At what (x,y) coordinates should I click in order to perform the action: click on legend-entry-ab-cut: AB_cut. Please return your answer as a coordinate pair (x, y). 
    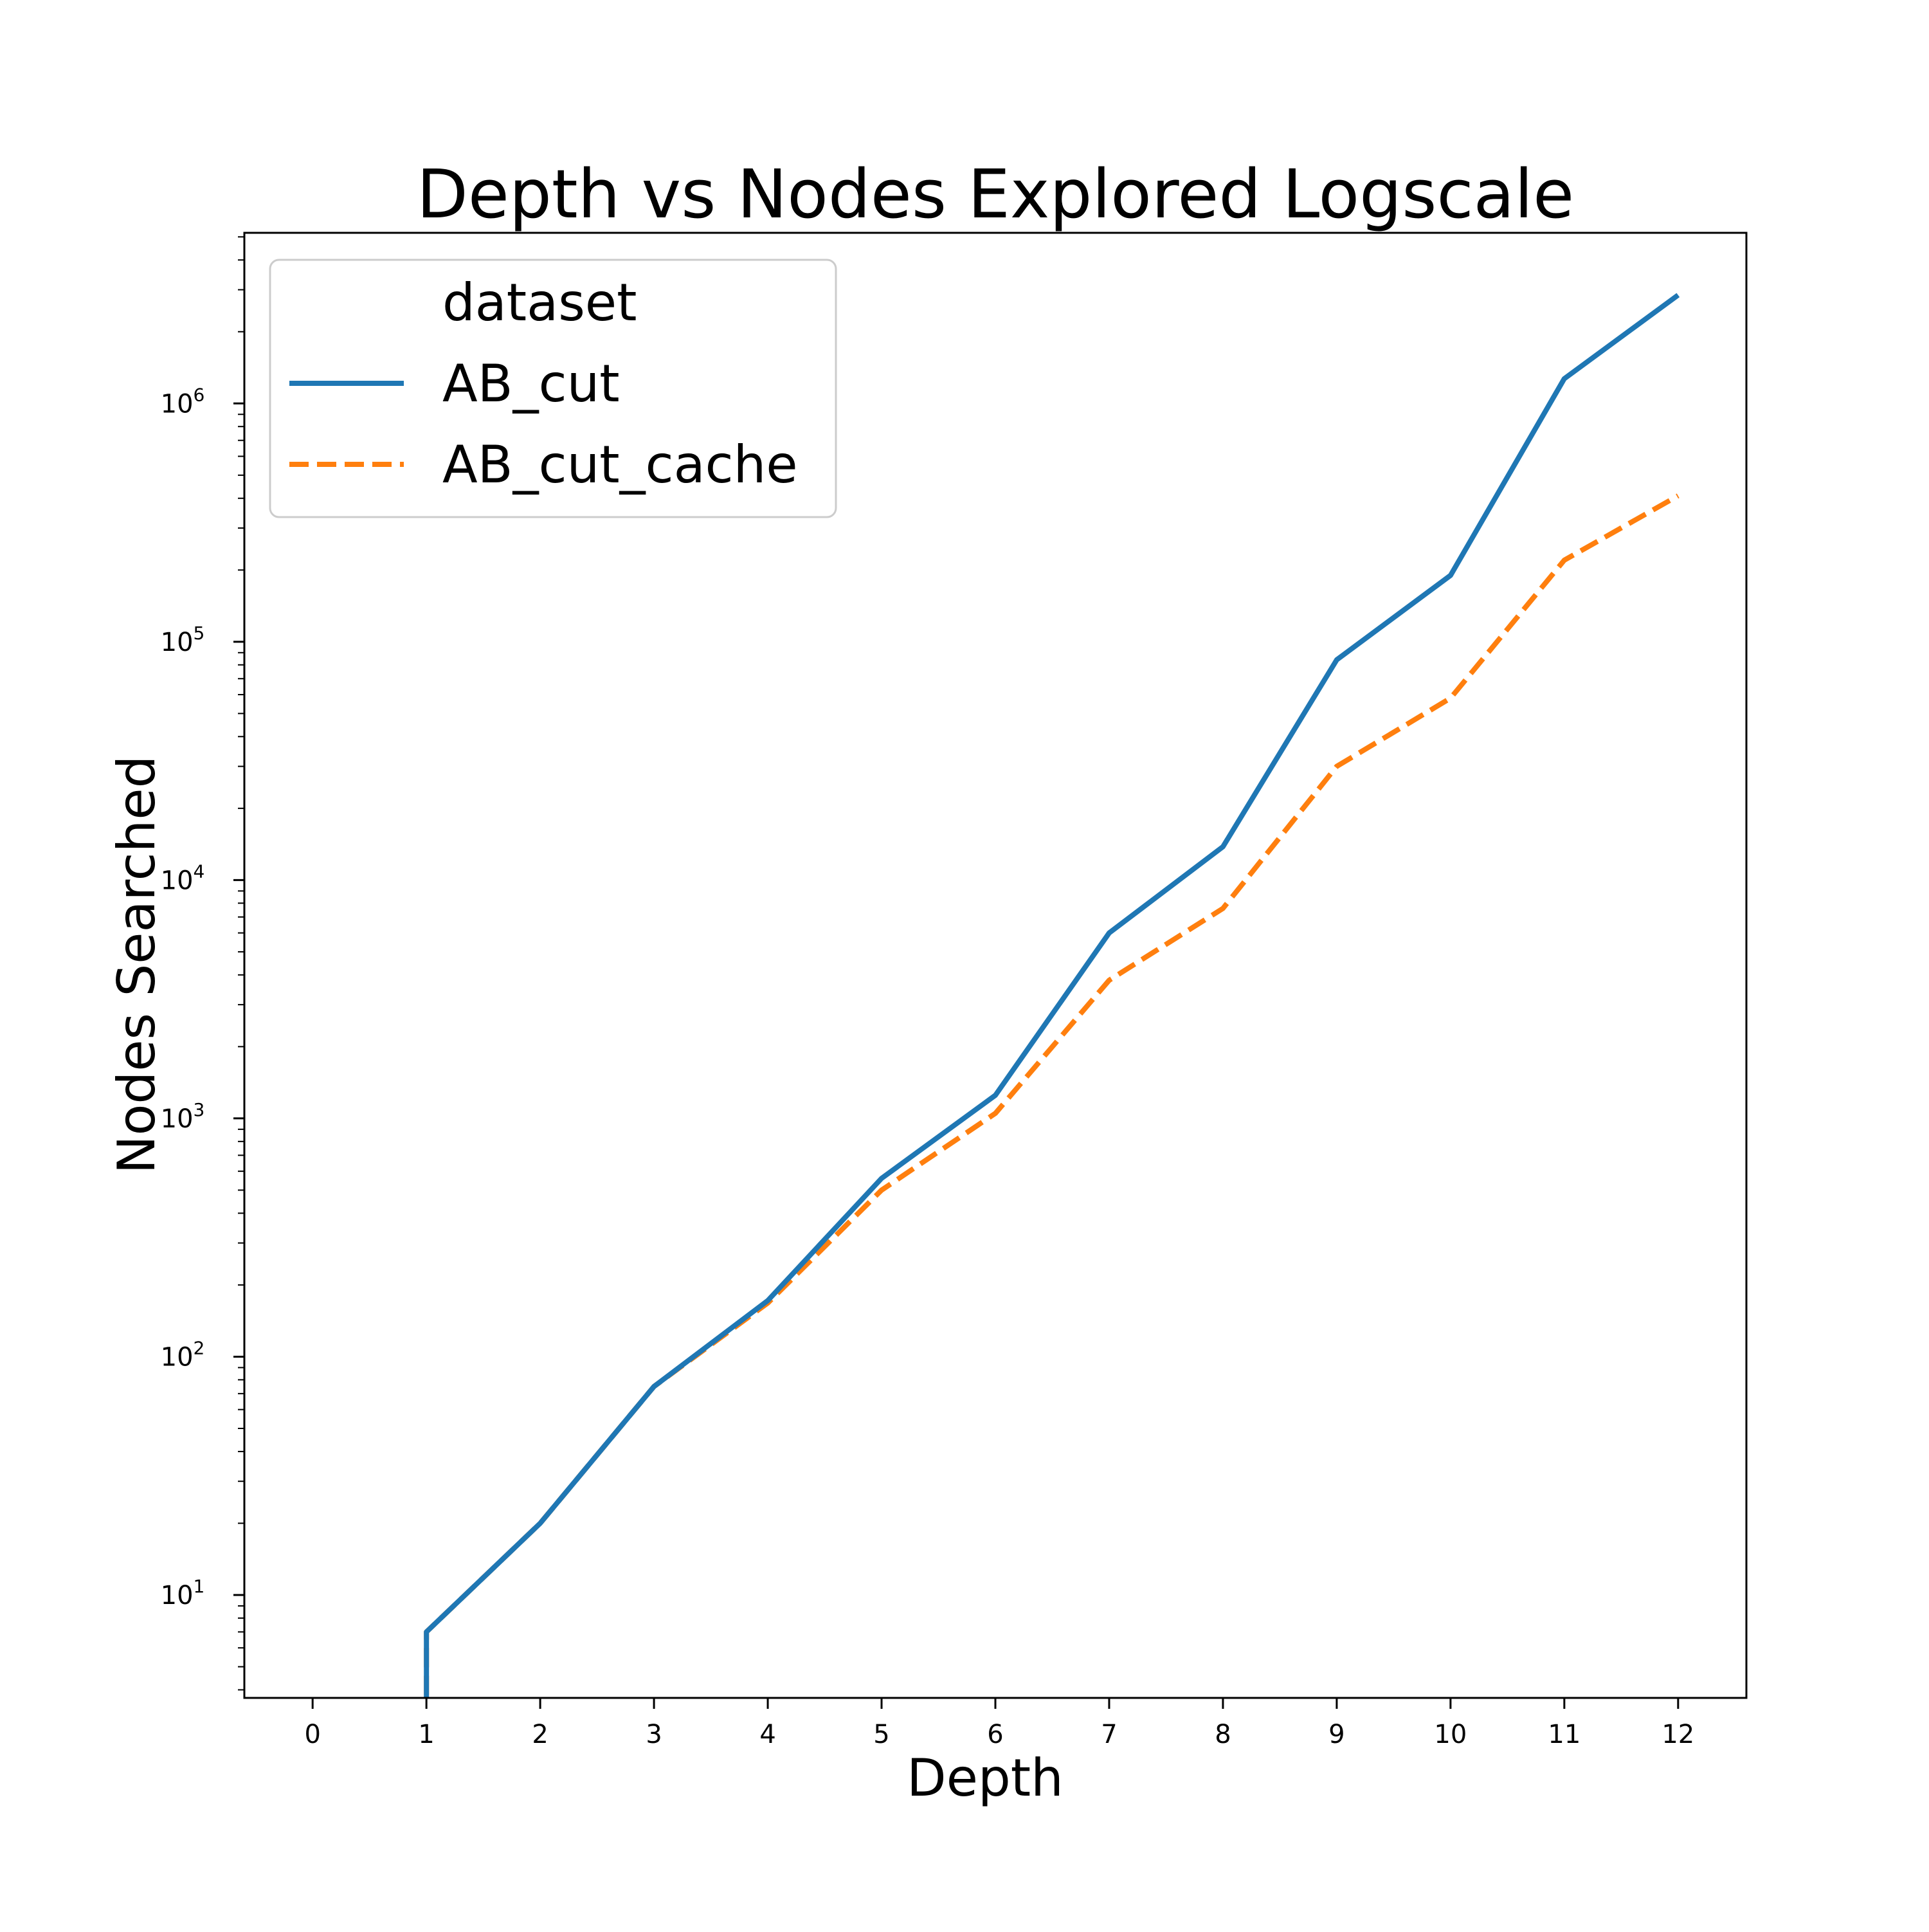
    Looking at the image, I should click on (531, 384).